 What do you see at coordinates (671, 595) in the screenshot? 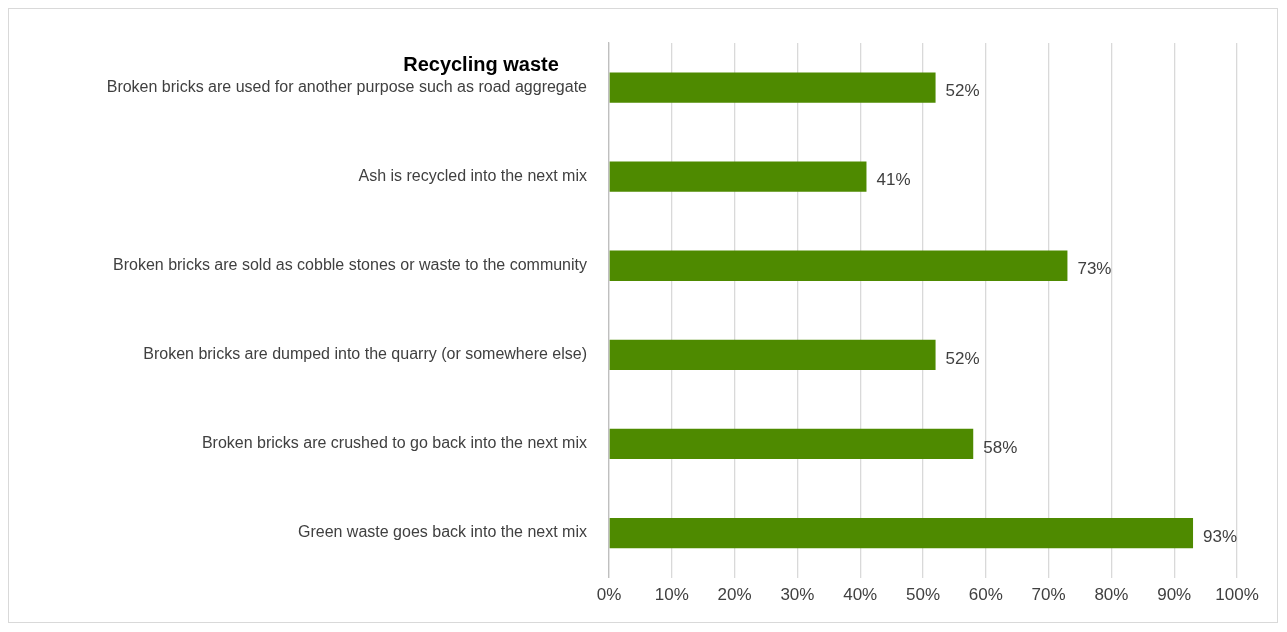
I see `x-tick-label: 10%` at bounding box center [671, 595].